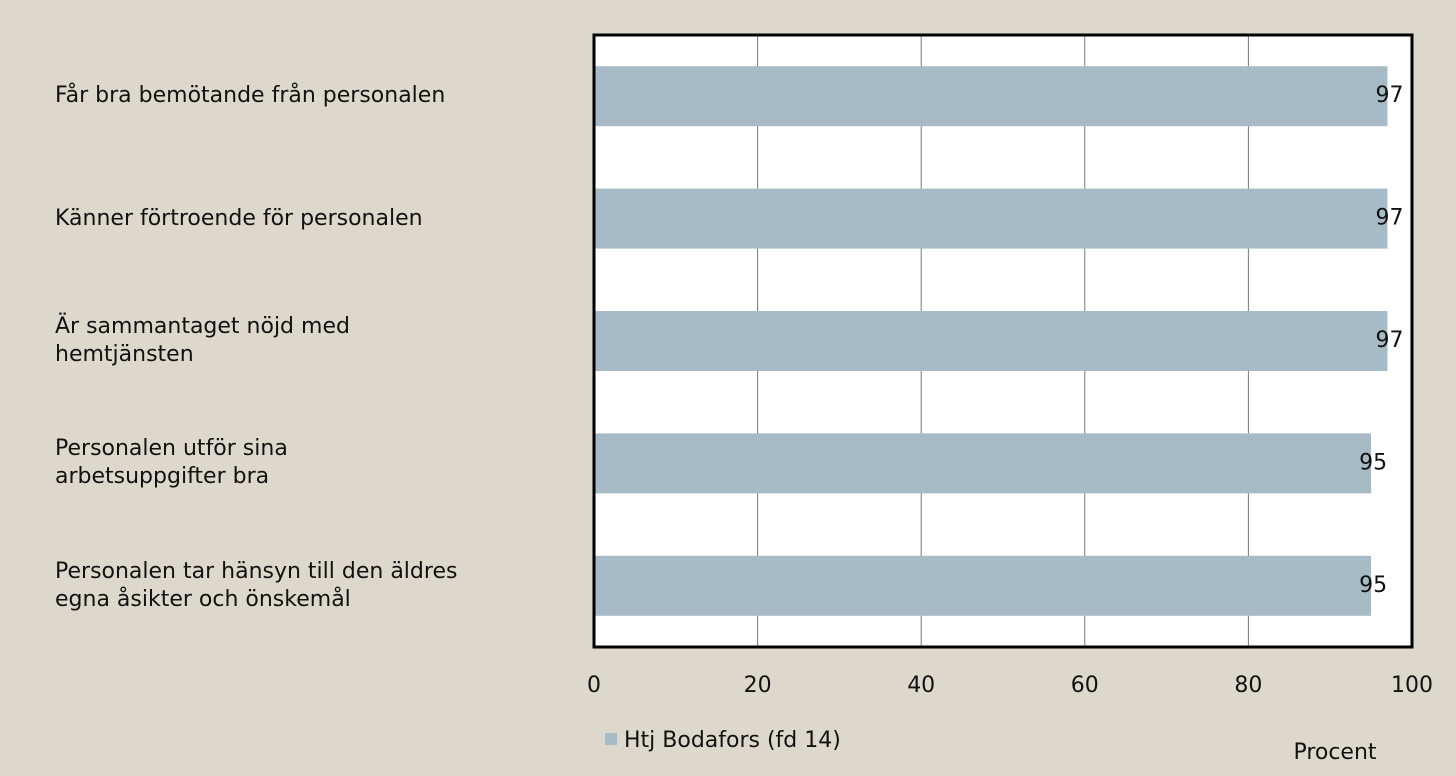 This screenshot has width=1456, height=776. I want to click on legend-swatch, so click(611, 739).